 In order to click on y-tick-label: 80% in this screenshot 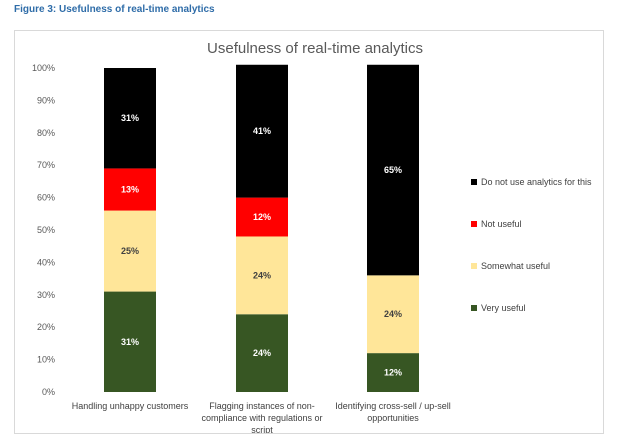, I will do `click(46, 133)`.